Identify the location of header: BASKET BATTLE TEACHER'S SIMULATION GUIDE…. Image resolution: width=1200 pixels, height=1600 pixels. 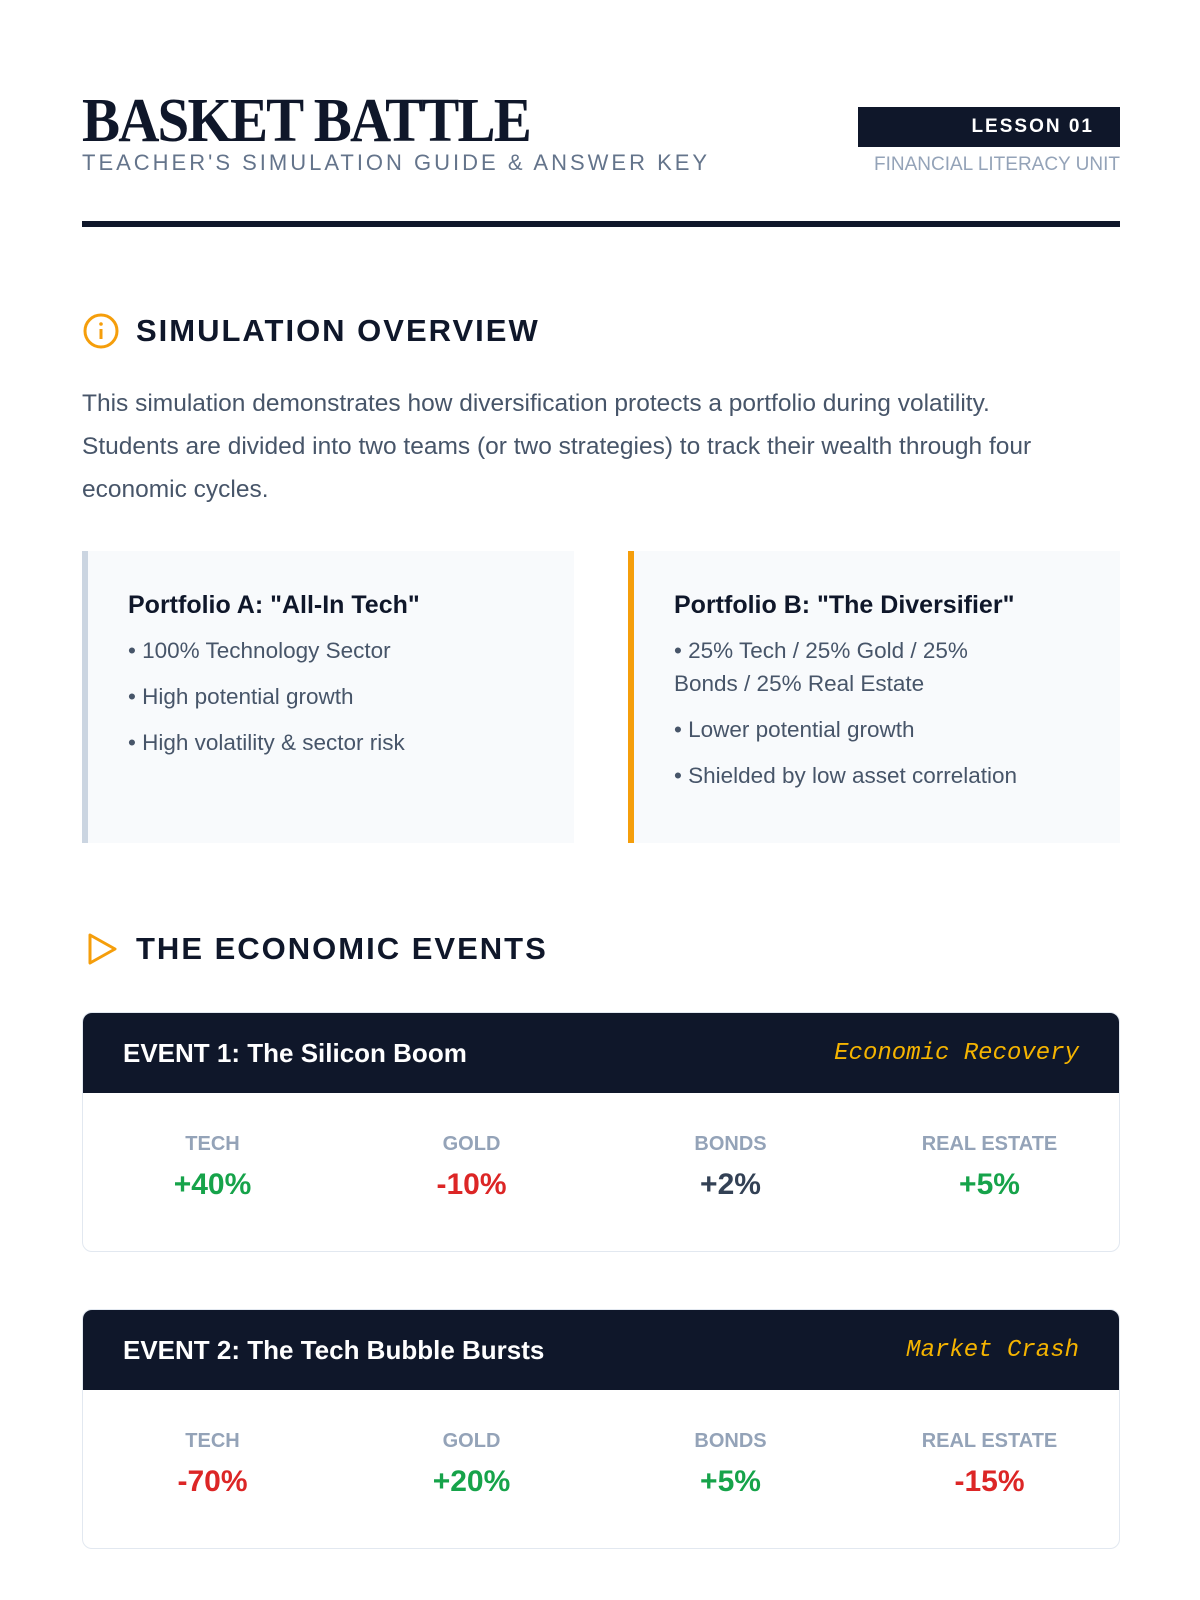
(601, 158).